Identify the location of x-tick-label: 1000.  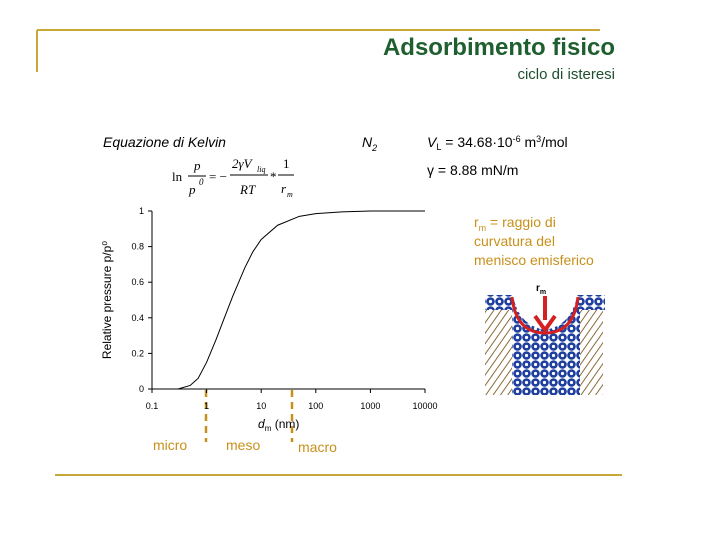
(370, 406).